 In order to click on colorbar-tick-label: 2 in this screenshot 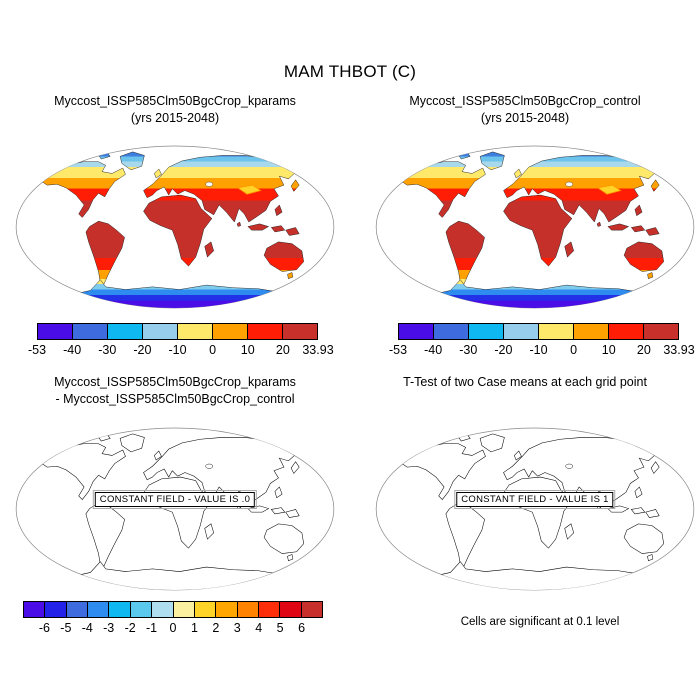, I will do `click(216, 628)`.